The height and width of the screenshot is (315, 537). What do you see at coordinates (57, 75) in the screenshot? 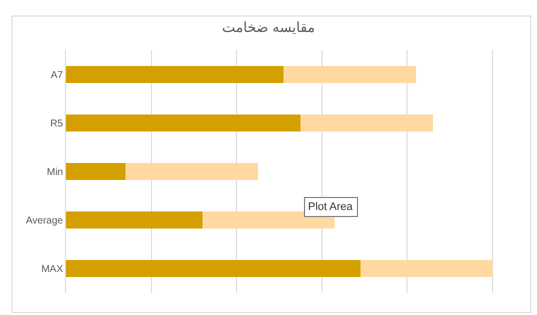
I see `y-tick-label: A7` at bounding box center [57, 75].